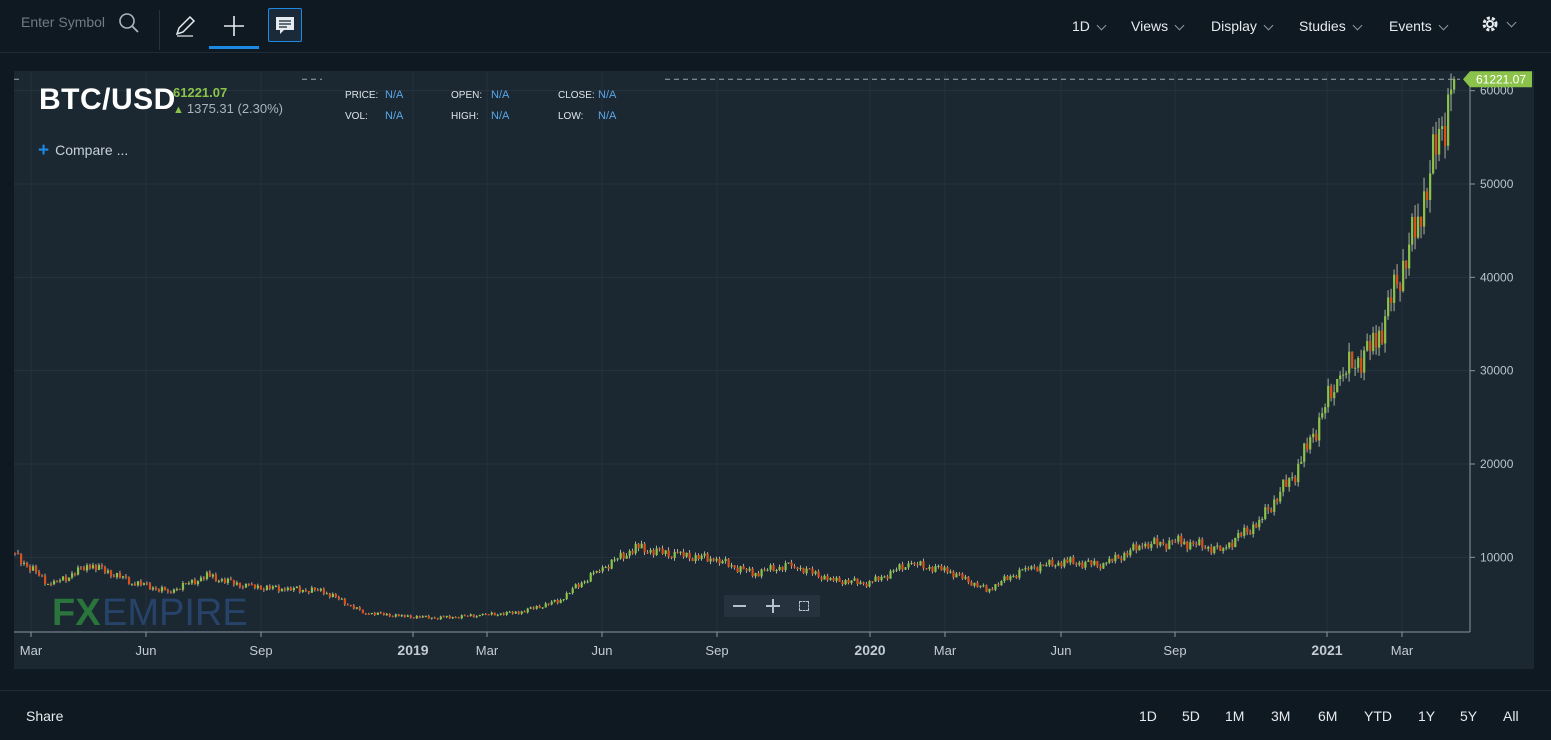 Image resolution: width=1551 pixels, height=740 pixels. Describe the element at coordinates (1498, 24) in the screenshot. I see `settings-menu` at that location.